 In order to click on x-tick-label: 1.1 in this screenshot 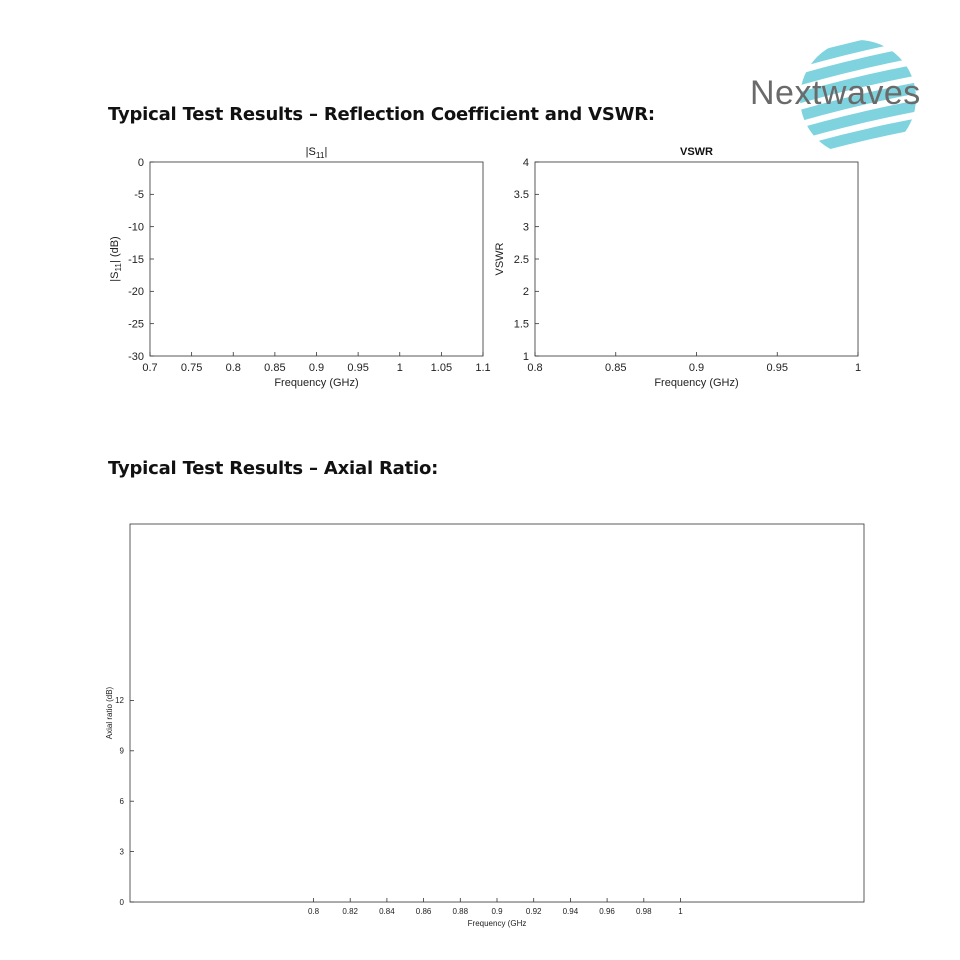, I will do `click(482, 368)`.